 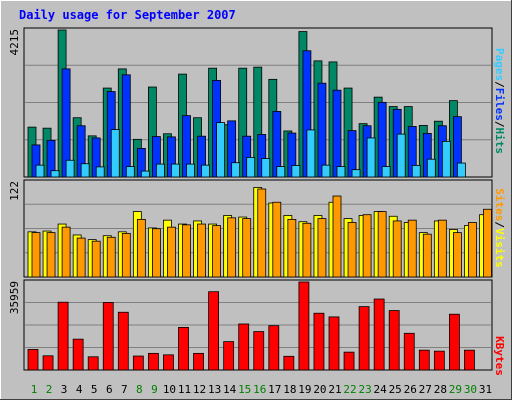 I want to click on x-tick-label-day-27: 27, so click(x=425, y=389).